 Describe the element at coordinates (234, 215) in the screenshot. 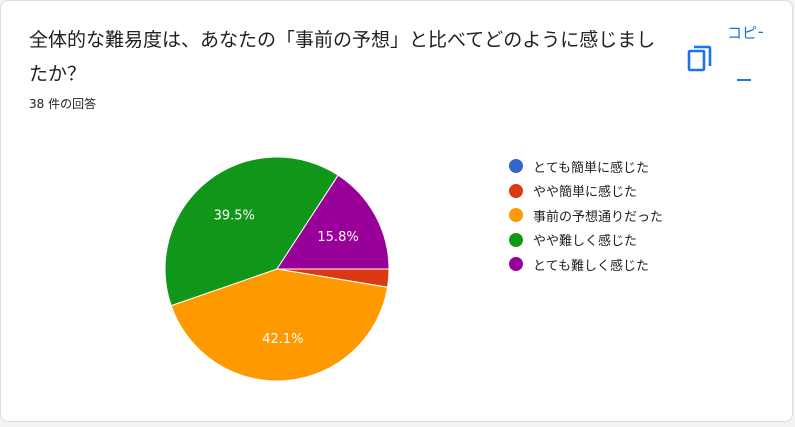

I see `slice-data-label: 39.5%` at that location.